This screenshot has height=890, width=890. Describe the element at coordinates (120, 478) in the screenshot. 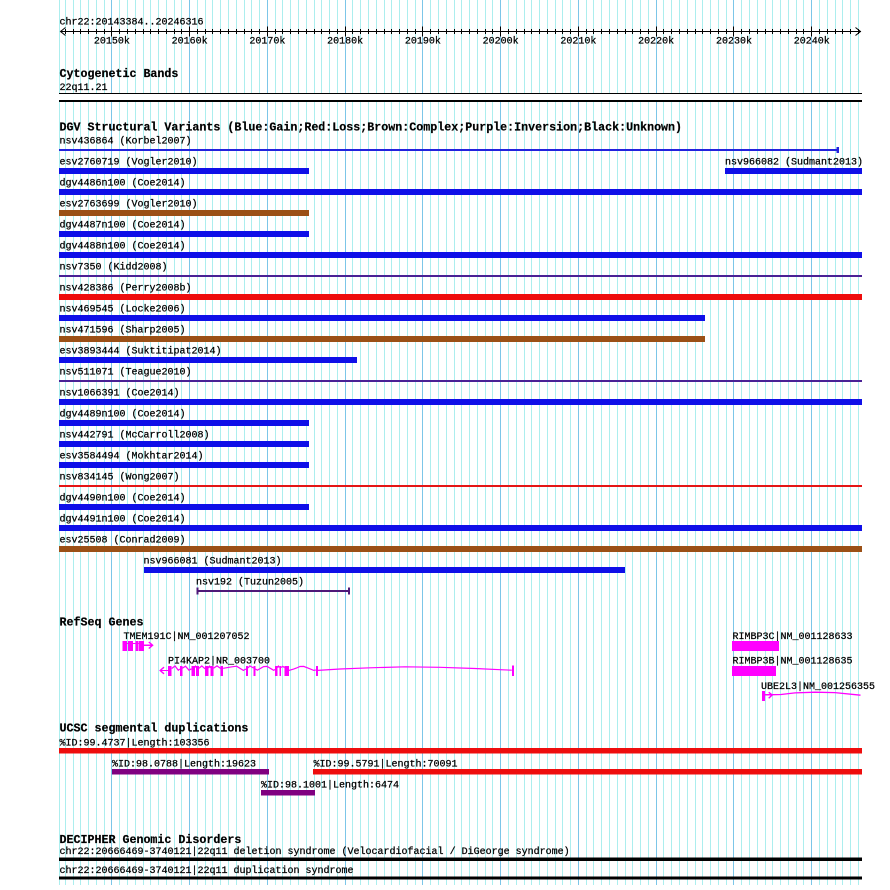

I see `svg-text: nsv834145 (Wong2007)` at that location.